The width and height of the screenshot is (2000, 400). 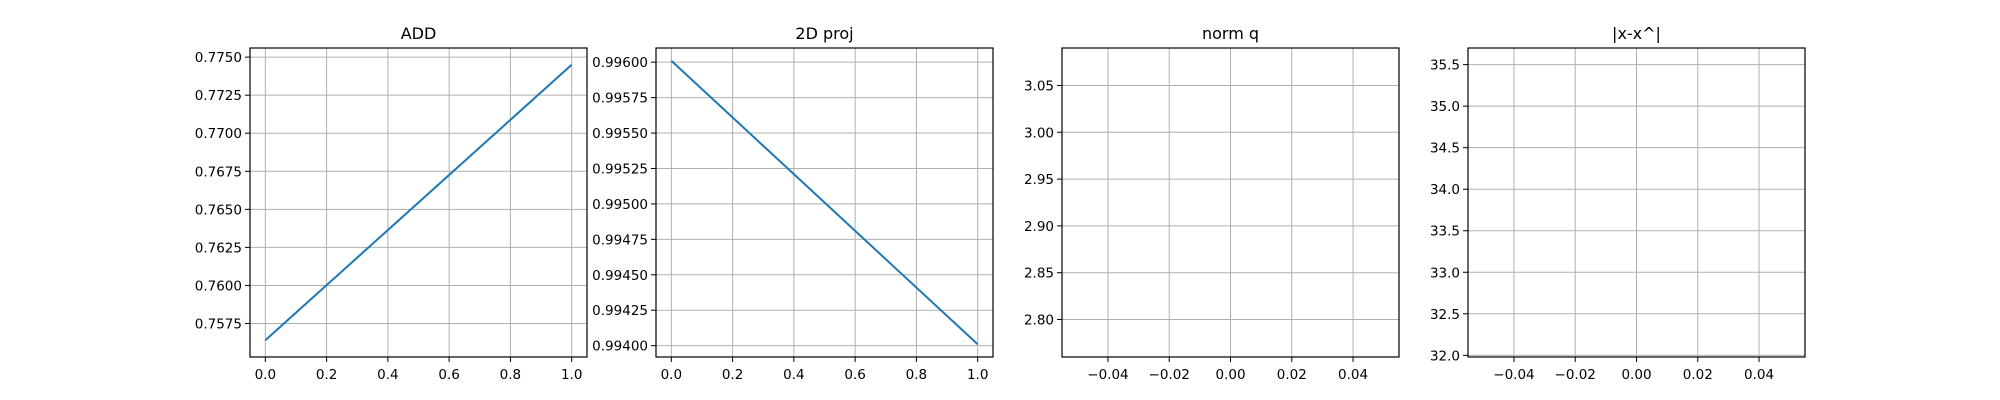 I want to click on y-tick-label: 2.90, so click(x=1039, y=227).